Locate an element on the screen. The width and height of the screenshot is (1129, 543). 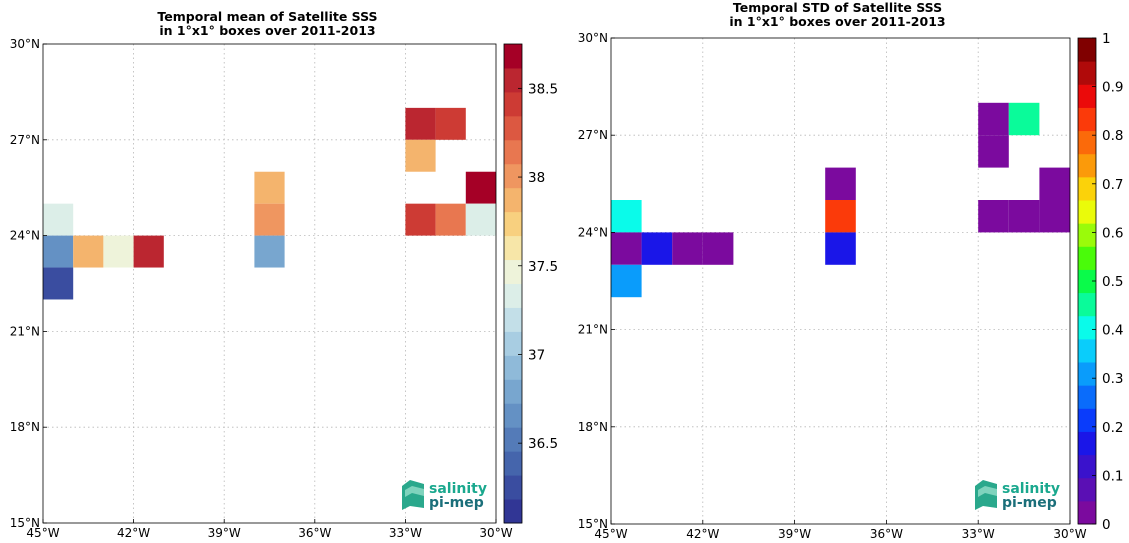
colorbar-frame is located at coordinates (513, 283).